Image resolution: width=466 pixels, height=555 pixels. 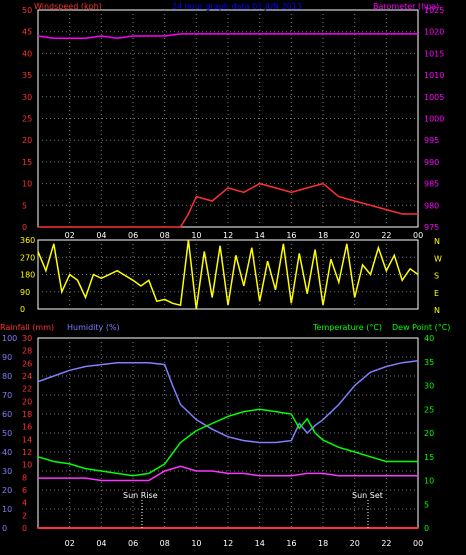 I want to click on wind-tick-label: 45, so click(x=27, y=32).